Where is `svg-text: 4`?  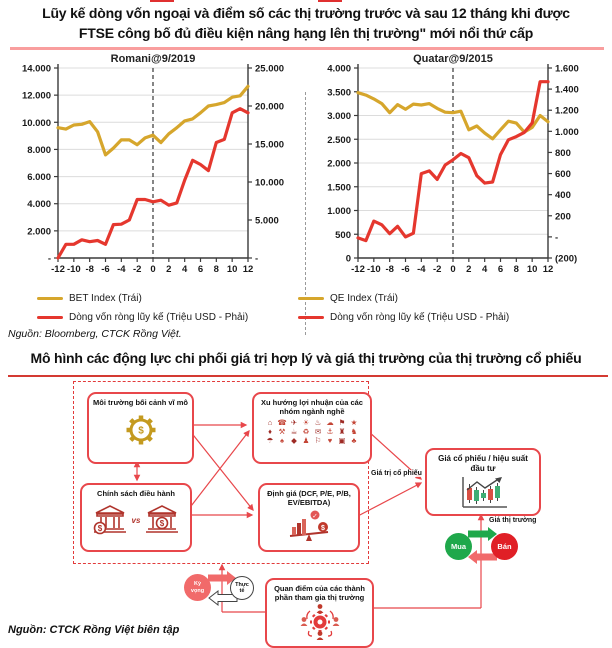
svg-text: 4 is located at coordinates (185, 269).